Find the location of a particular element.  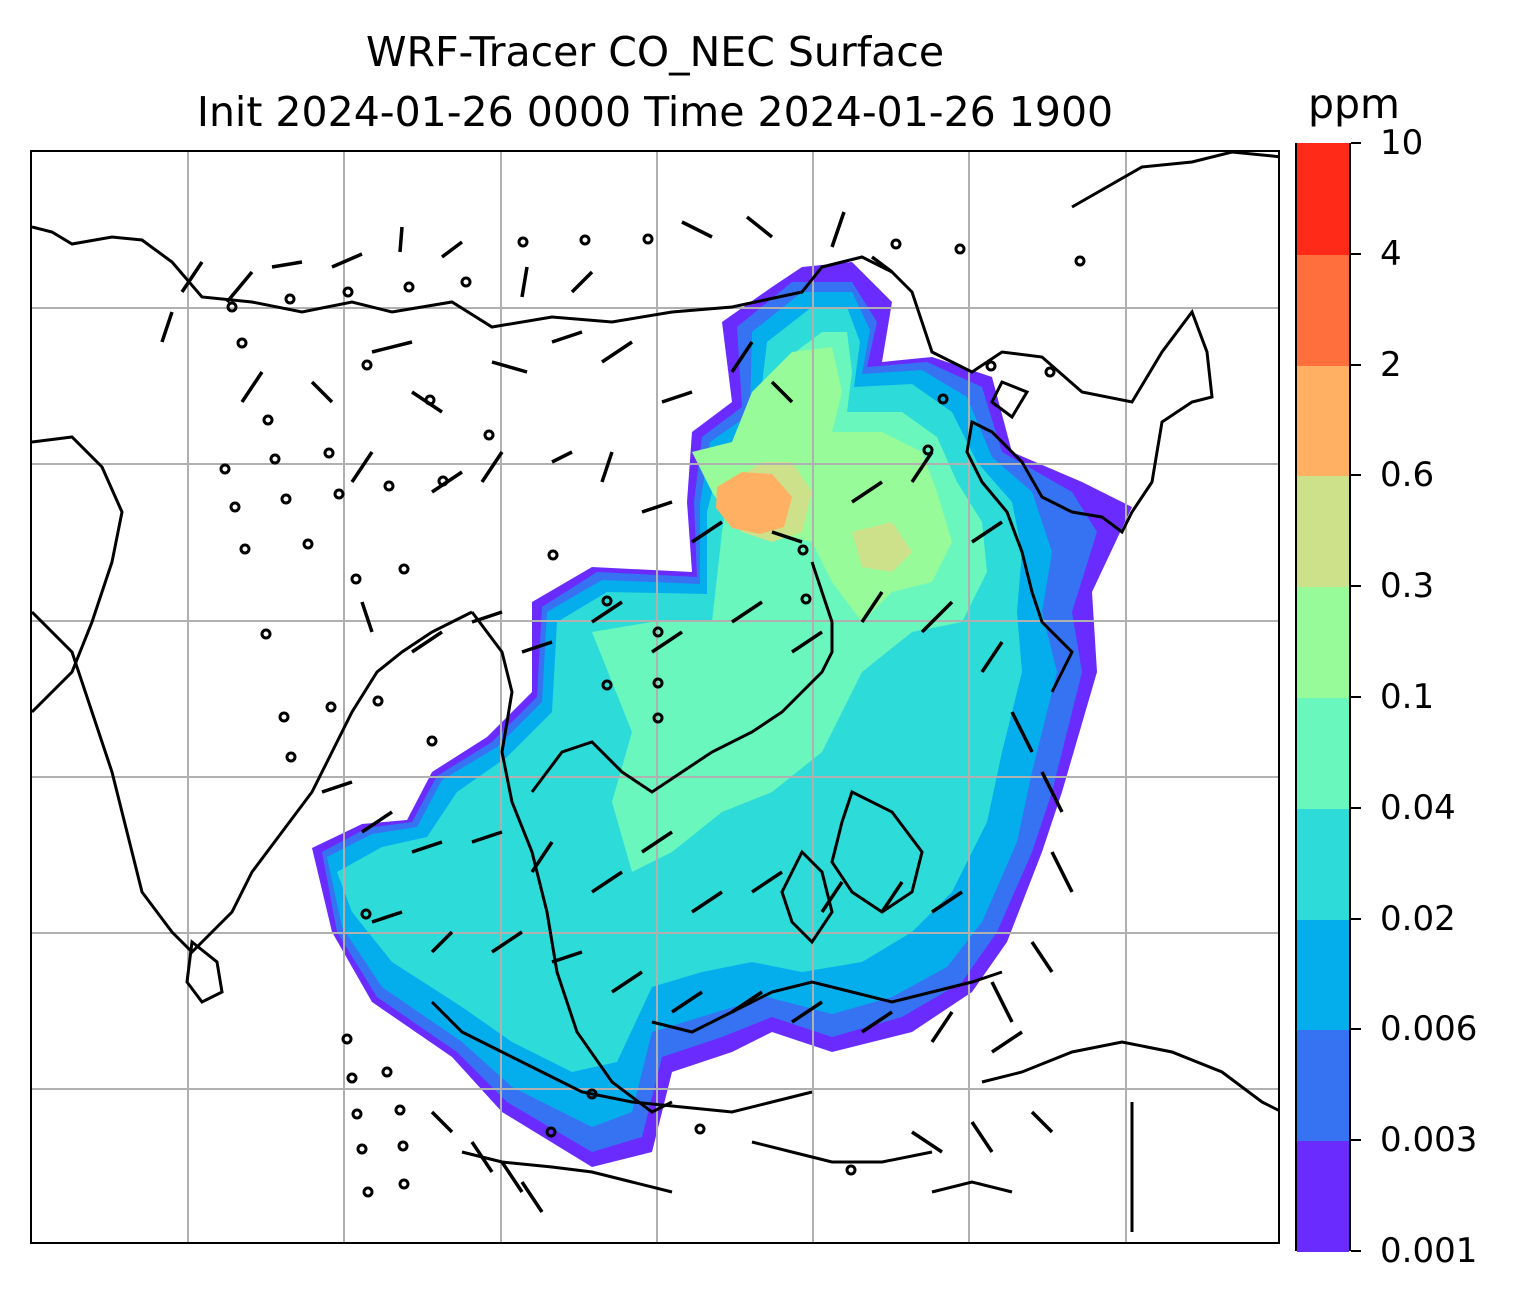

colorbar-tick-label: 4 is located at coordinates (1391, 253).